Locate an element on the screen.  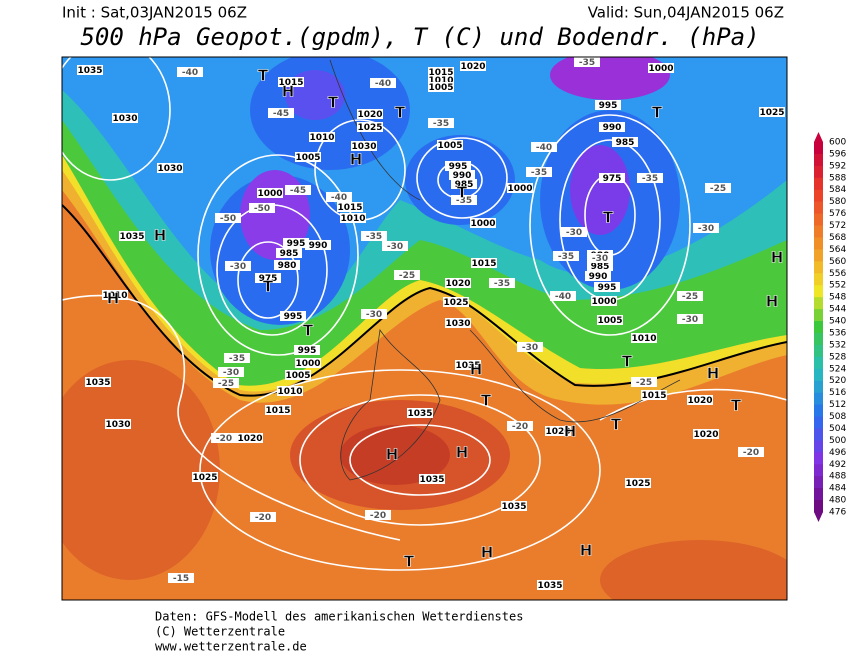
isobar-label: 995 is located at coordinates (293, 317).